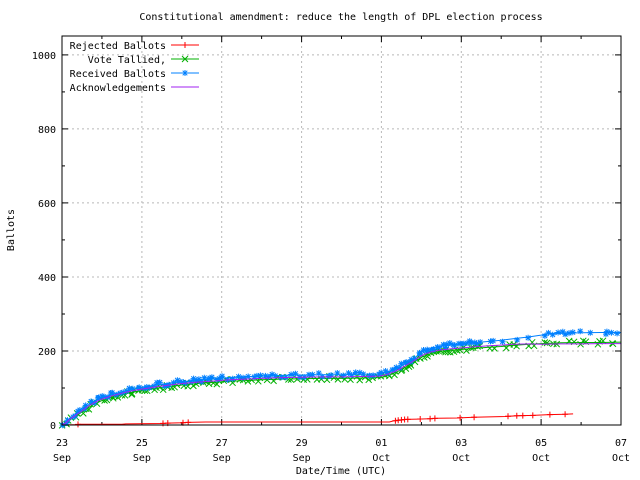  Describe the element at coordinates (381, 443) in the screenshot. I see `x-tick-label: 01` at that location.